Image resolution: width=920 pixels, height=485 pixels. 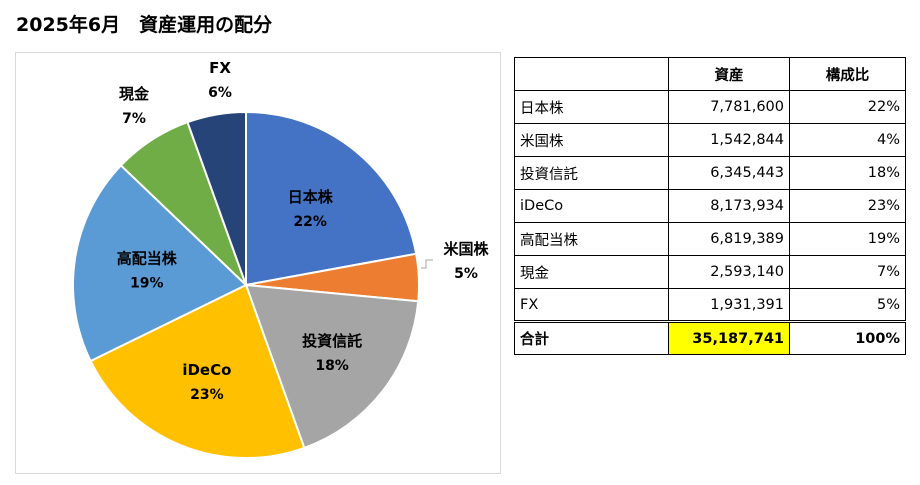 I want to click on pie-slice-high-dividend, so click(x=160, y=263).